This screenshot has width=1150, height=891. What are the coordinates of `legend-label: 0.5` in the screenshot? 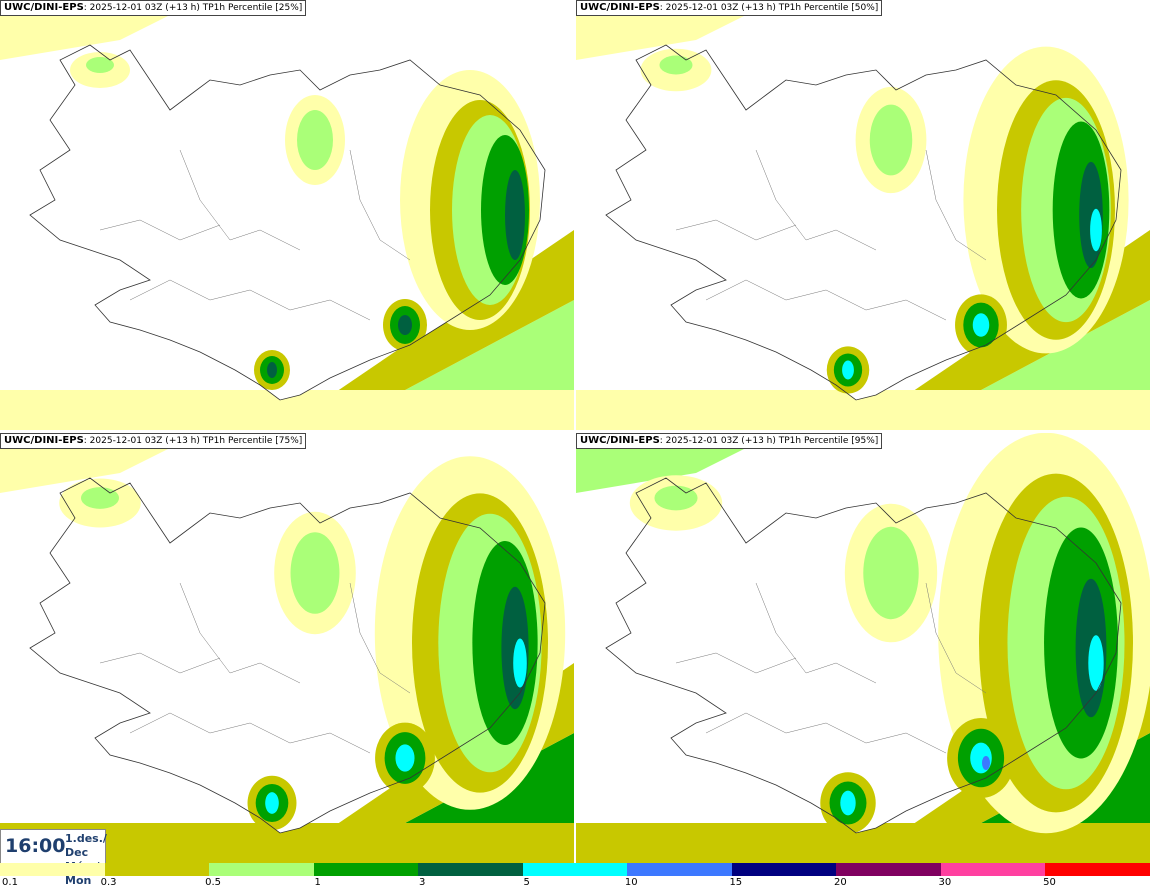 It's located at (213, 882).